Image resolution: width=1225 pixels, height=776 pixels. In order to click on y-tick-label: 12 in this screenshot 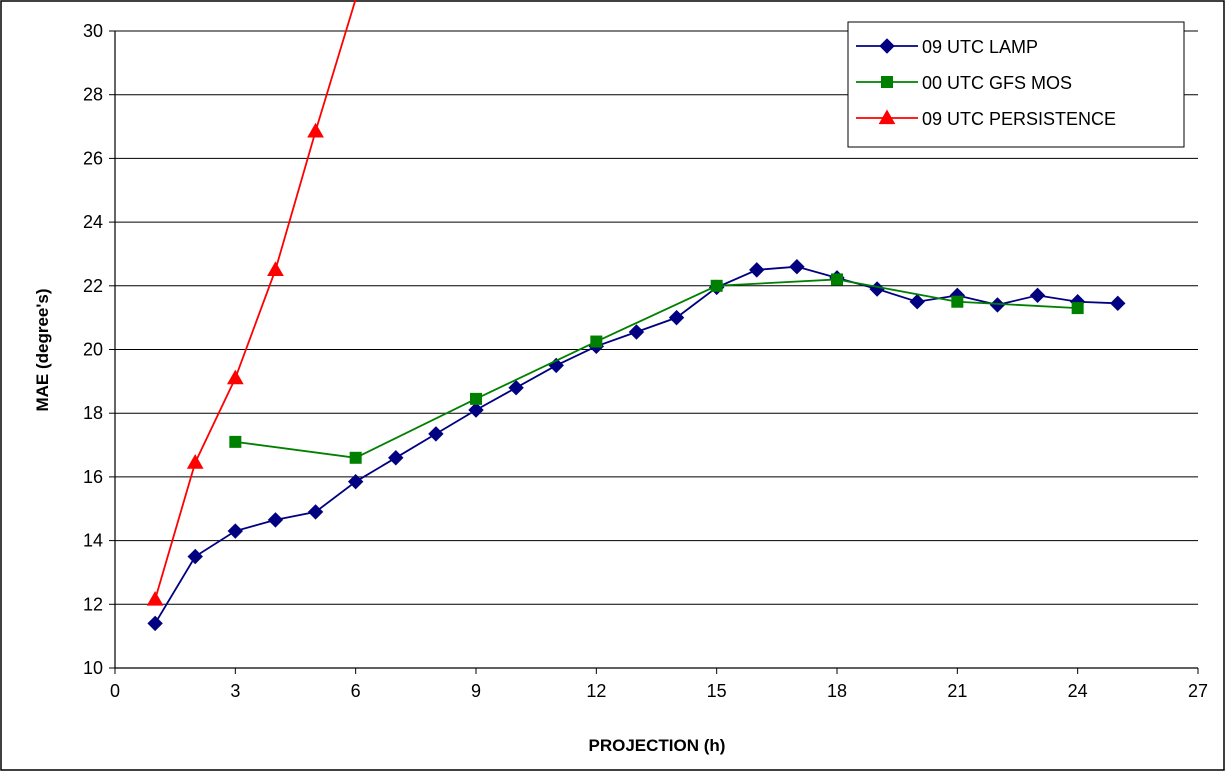, I will do `click(93, 604)`.